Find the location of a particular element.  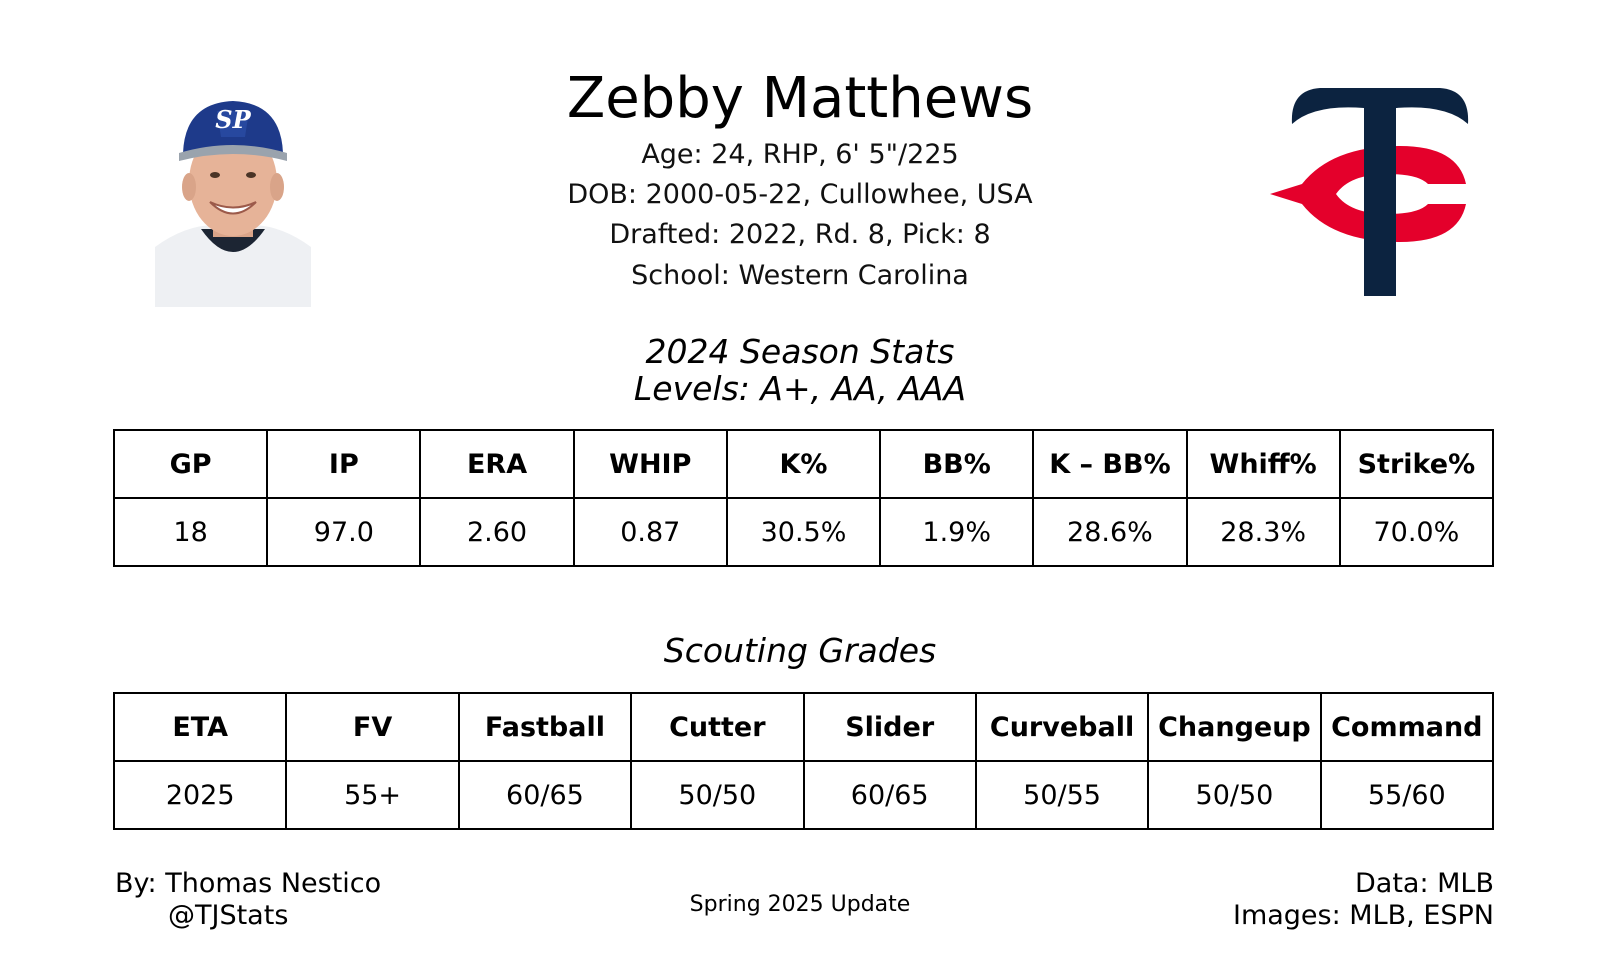

stat-header: BB% is located at coordinates (957, 464).